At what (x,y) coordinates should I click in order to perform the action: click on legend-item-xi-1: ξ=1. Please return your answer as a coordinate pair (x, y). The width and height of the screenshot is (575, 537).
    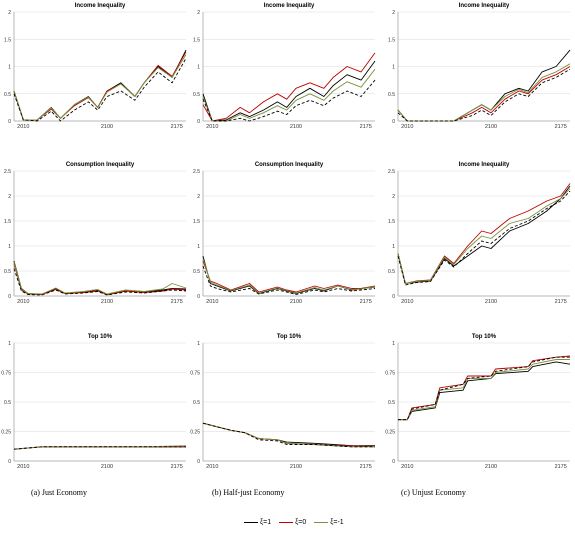
    Looking at the image, I should click on (257, 522).